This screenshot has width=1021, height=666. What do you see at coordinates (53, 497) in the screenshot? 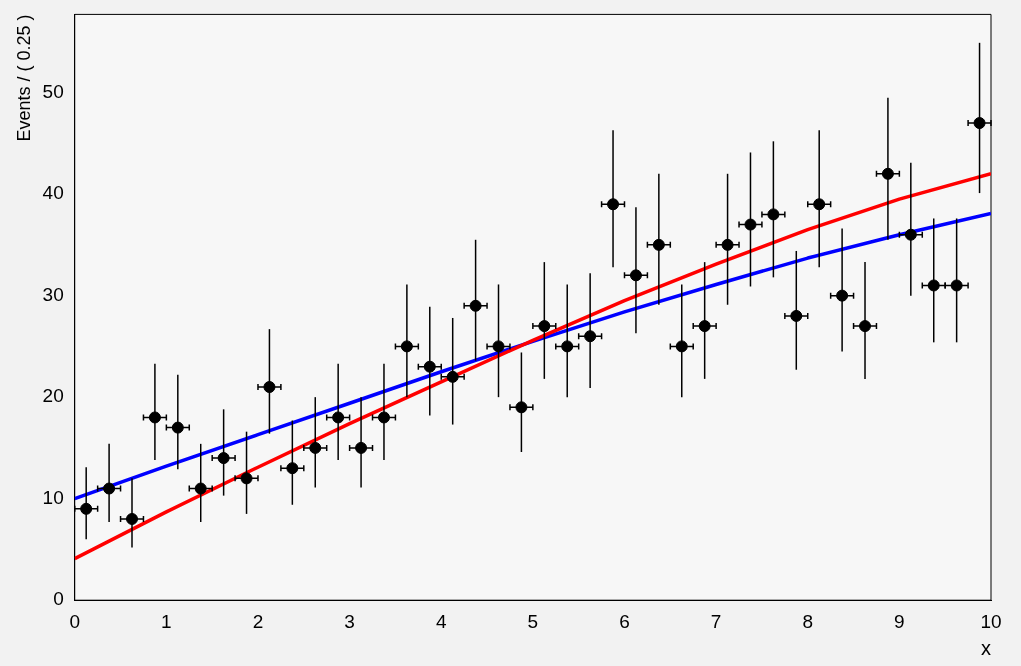
I see `y-tick-label: 10` at bounding box center [53, 497].